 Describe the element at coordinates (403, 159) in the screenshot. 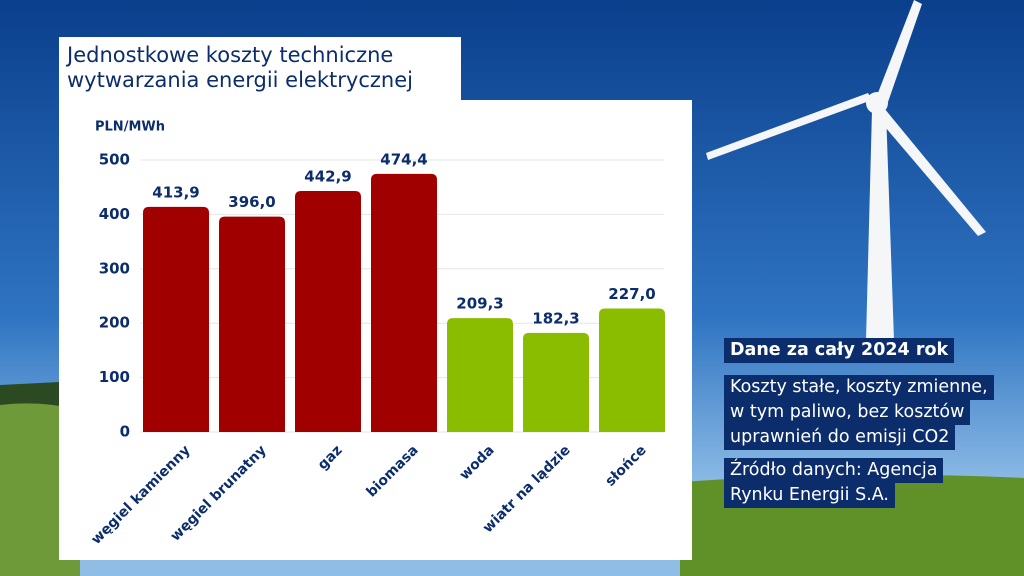

I see `value-label: 474,4` at that location.